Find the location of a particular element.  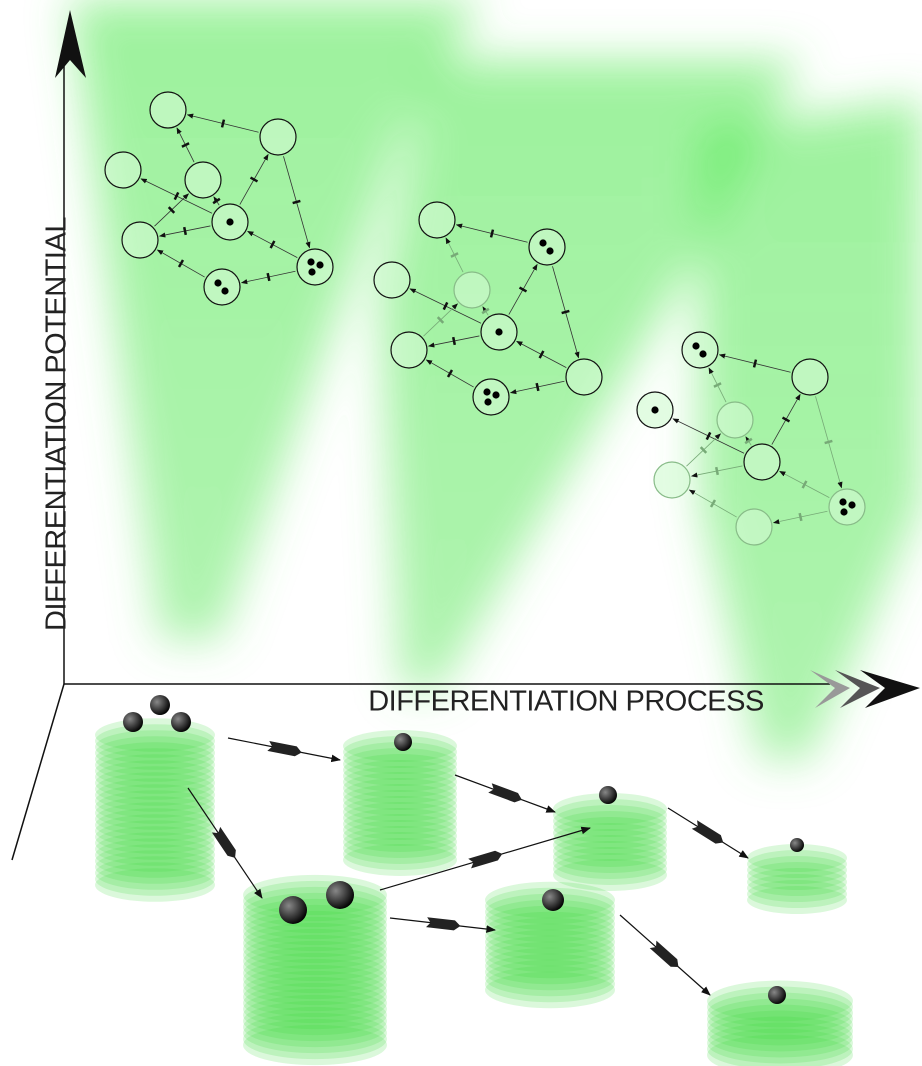

x-arrowhead is located at coordinates (865, 689).